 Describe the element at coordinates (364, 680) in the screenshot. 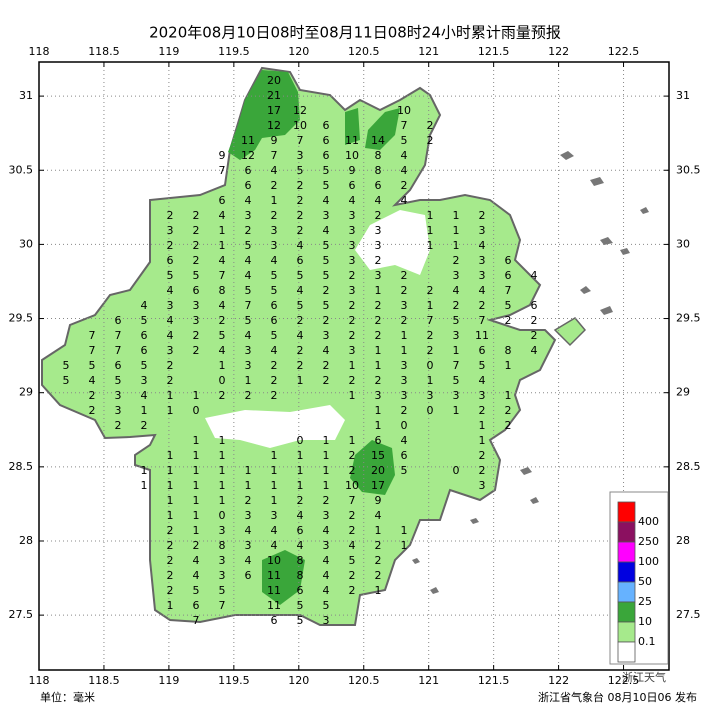

I see `x-tick-label: 120.5` at that location.